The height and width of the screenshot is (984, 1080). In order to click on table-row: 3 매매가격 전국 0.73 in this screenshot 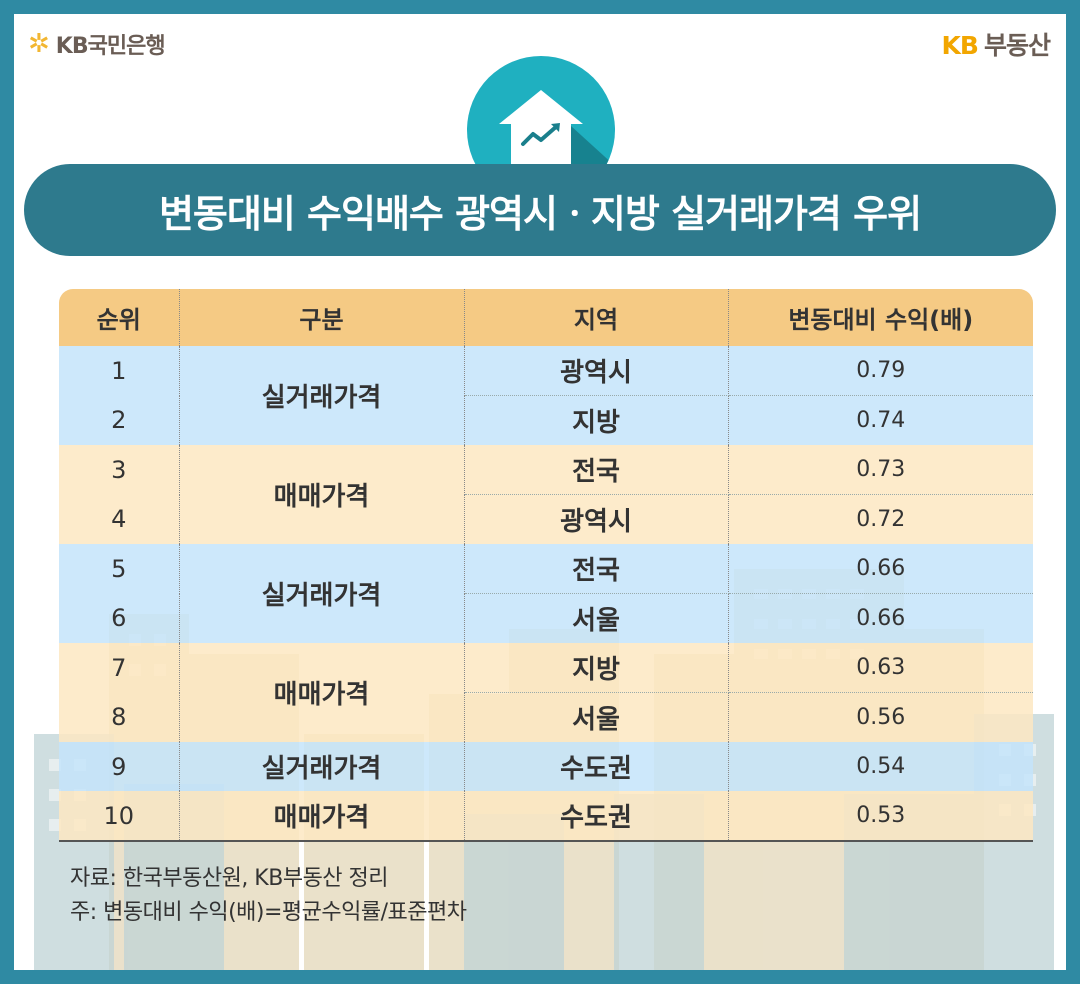, I will do `click(546, 494)`.